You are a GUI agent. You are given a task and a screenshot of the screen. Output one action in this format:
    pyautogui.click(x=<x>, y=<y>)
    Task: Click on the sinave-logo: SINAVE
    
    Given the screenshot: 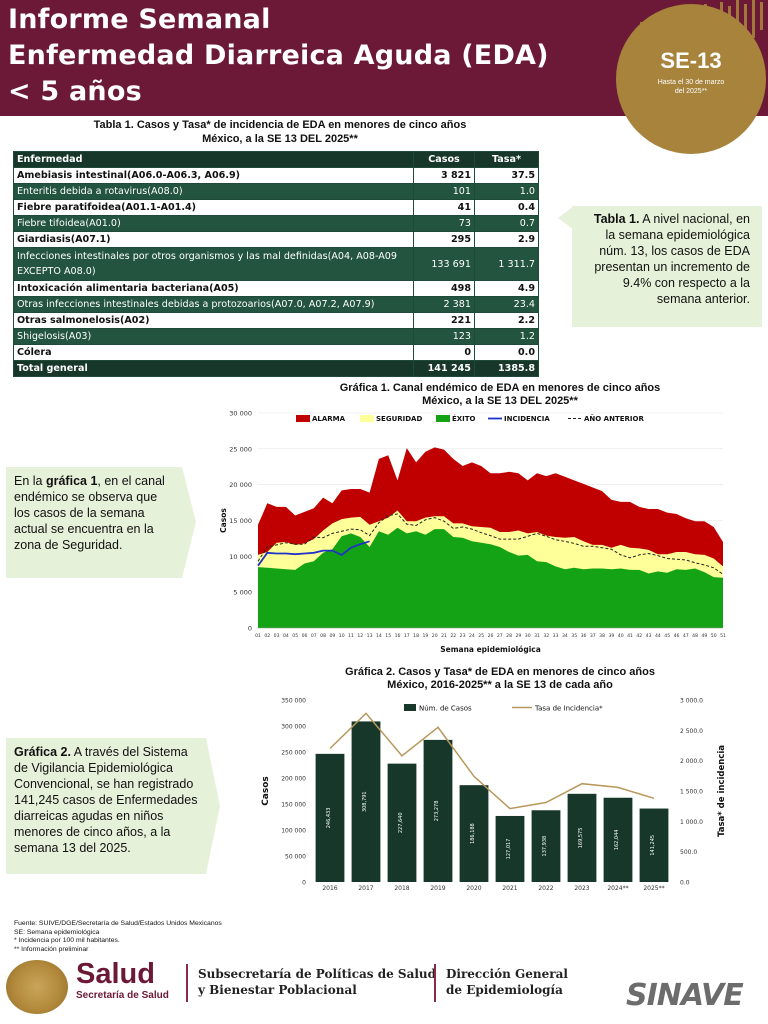 What is the action you would take?
    pyautogui.click(x=685, y=995)
    